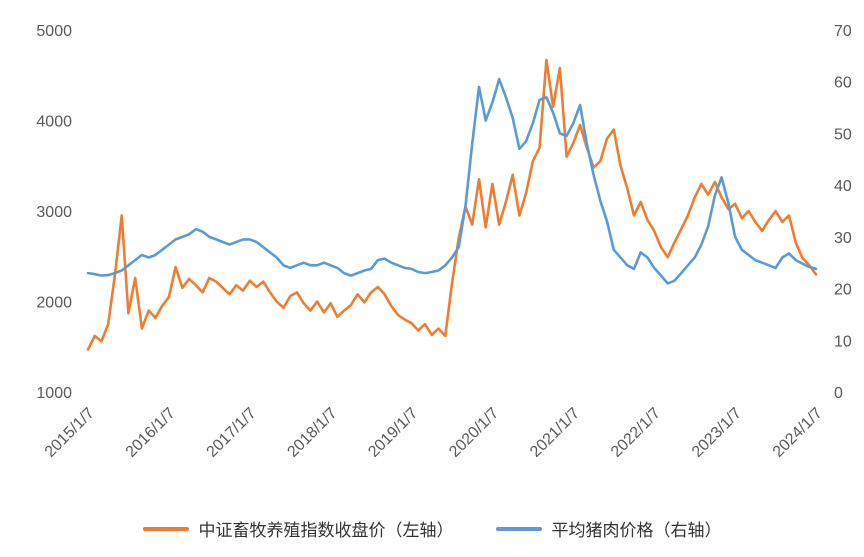 This screenshot has width=864, height=557. What do you see at coordinates (798, 433) in the screenshot?
I see `svg-text: 2024/1/7` at bounding box center [798, 433].